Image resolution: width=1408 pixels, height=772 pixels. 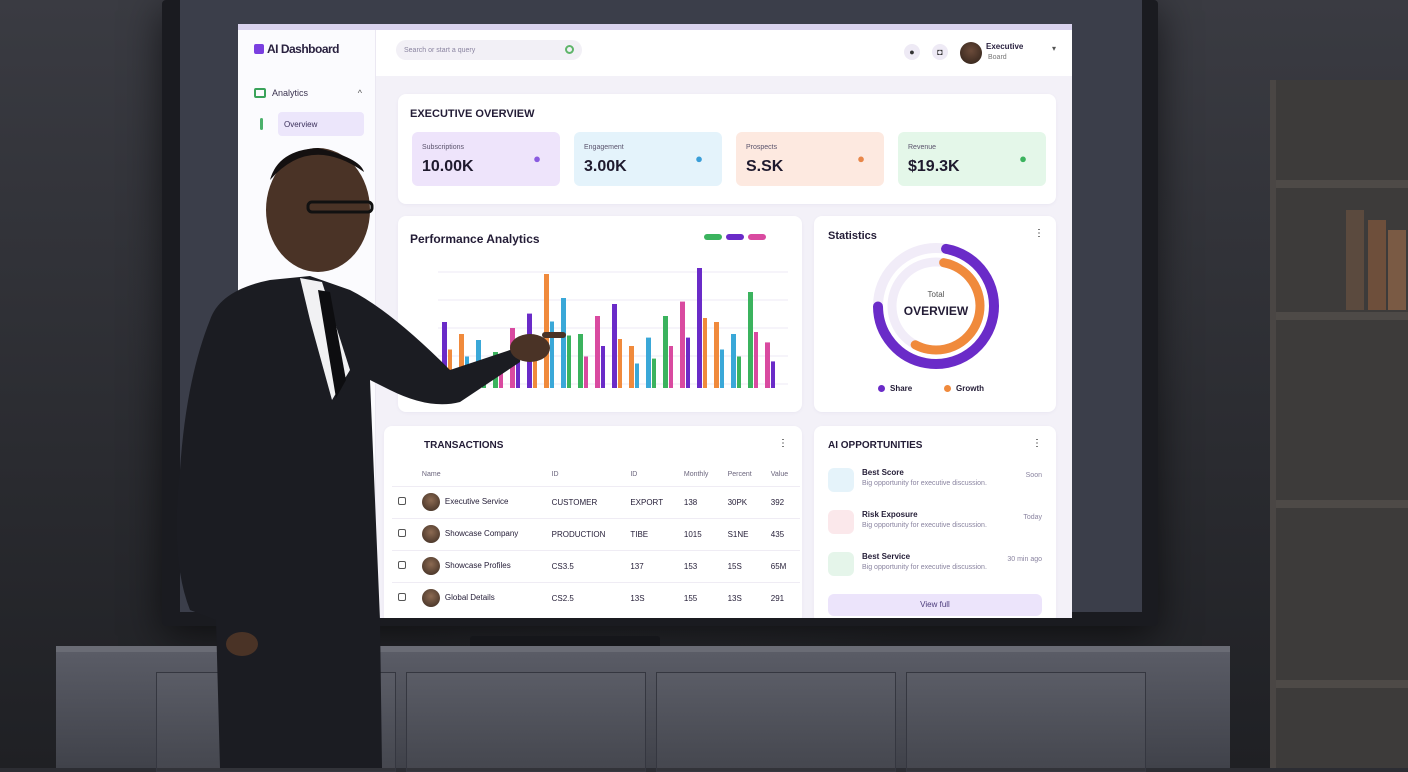 I want to click on donut-segment-growth, so click(x=936, y=306).